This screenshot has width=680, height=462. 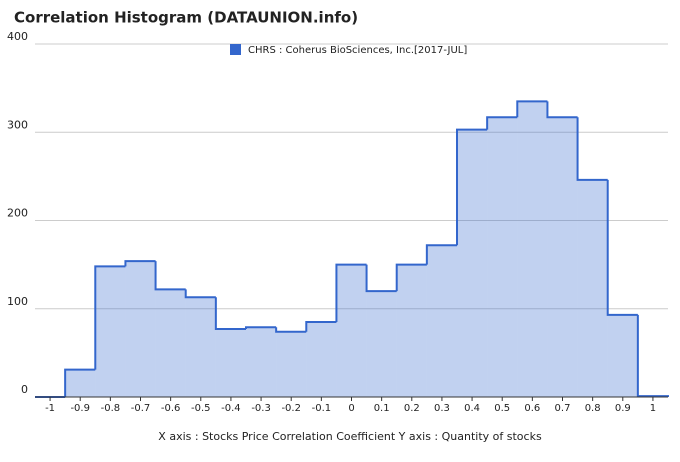 I want to click on x-tick-label: 0, so click(x=351, y=408).